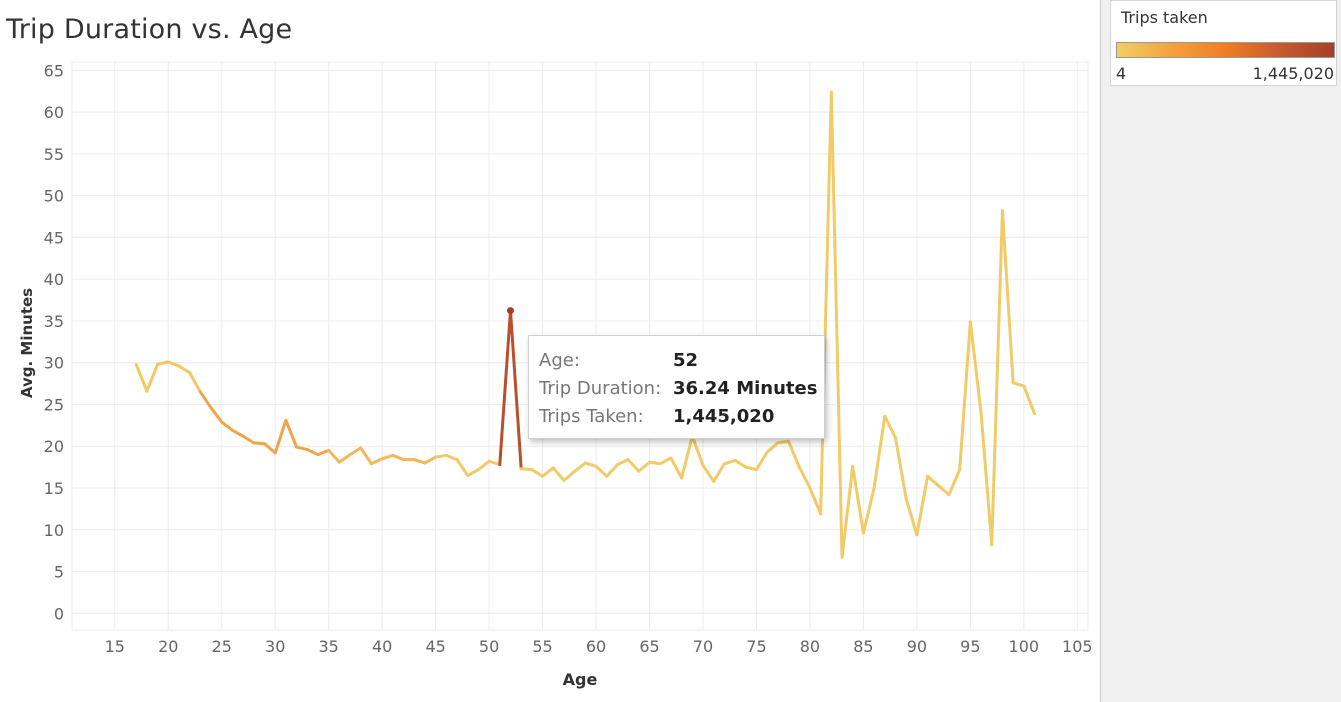 The width and height of the screenshot is (1341, 702). I want to click on highlight-point, so click(510, 311).